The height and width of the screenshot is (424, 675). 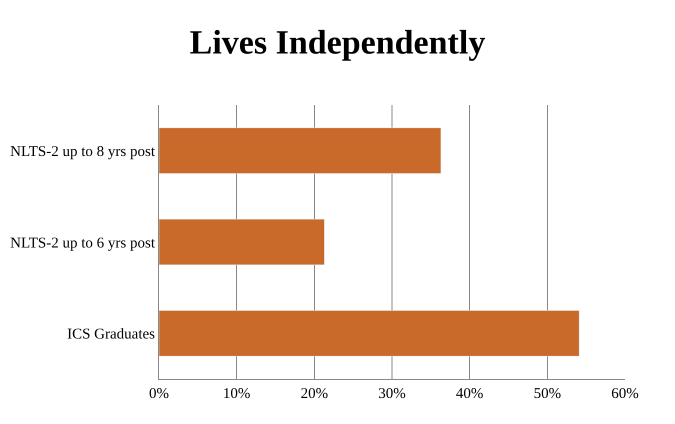 I want to click on y-tick-label: ICS Graduates, so click(x=111, y=334).